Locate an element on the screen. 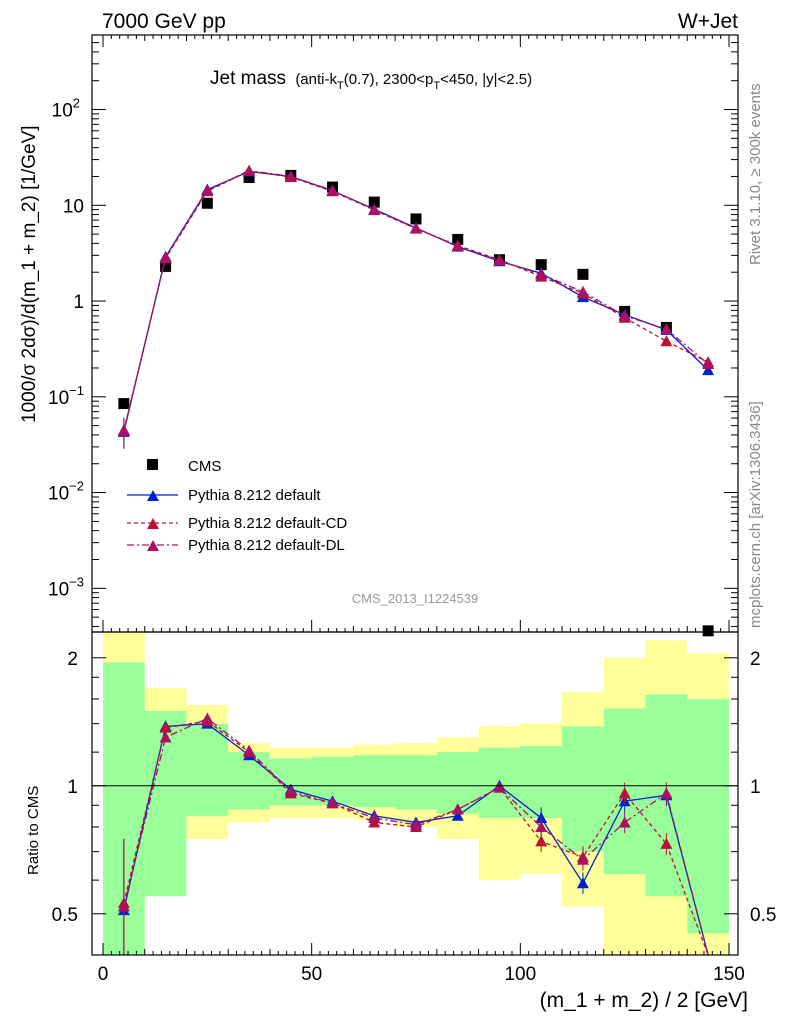  x-tick-label: 50 is located at coordinates (311, 974).